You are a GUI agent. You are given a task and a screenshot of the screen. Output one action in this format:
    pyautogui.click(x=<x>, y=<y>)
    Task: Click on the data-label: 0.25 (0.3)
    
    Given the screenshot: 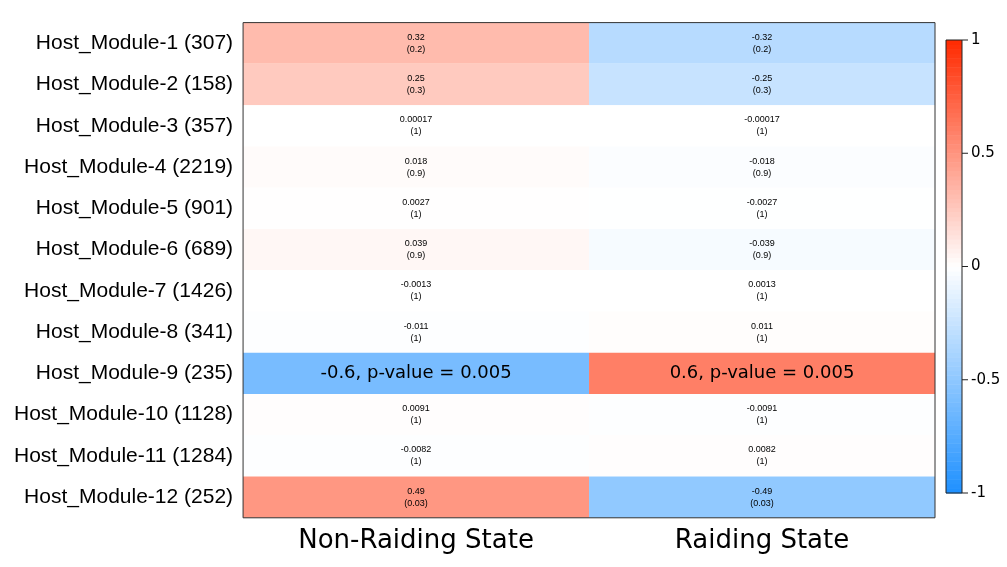 What is the action you would take?
    pyautogui.click(x=416, y=83)
    